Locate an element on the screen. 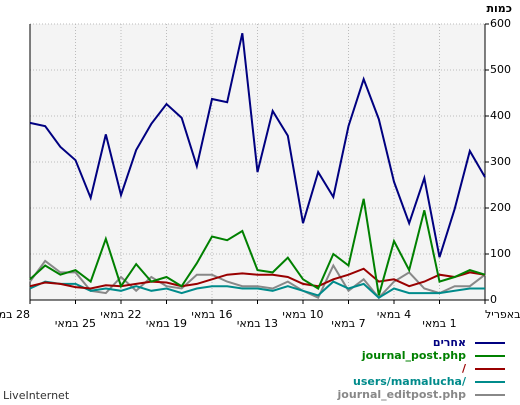 The height and width of the screenshot is (405, 520). y-tick-label: 100 is located at coordinates (500, 253).